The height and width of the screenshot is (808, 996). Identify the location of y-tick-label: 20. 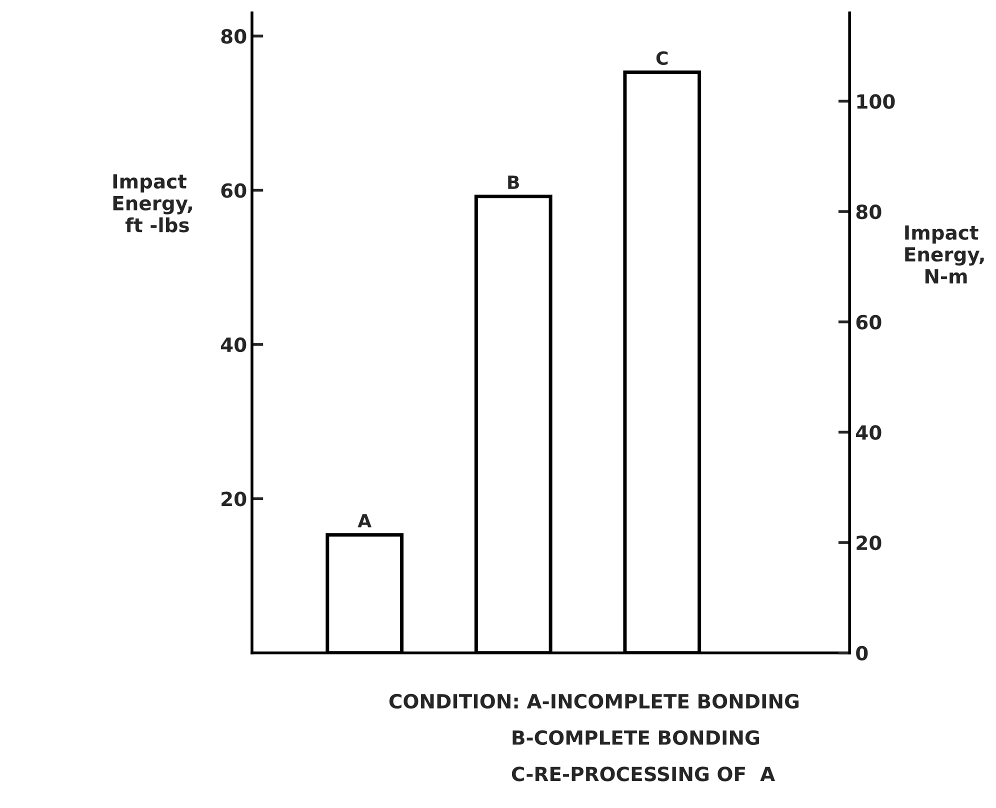
(234, 499).